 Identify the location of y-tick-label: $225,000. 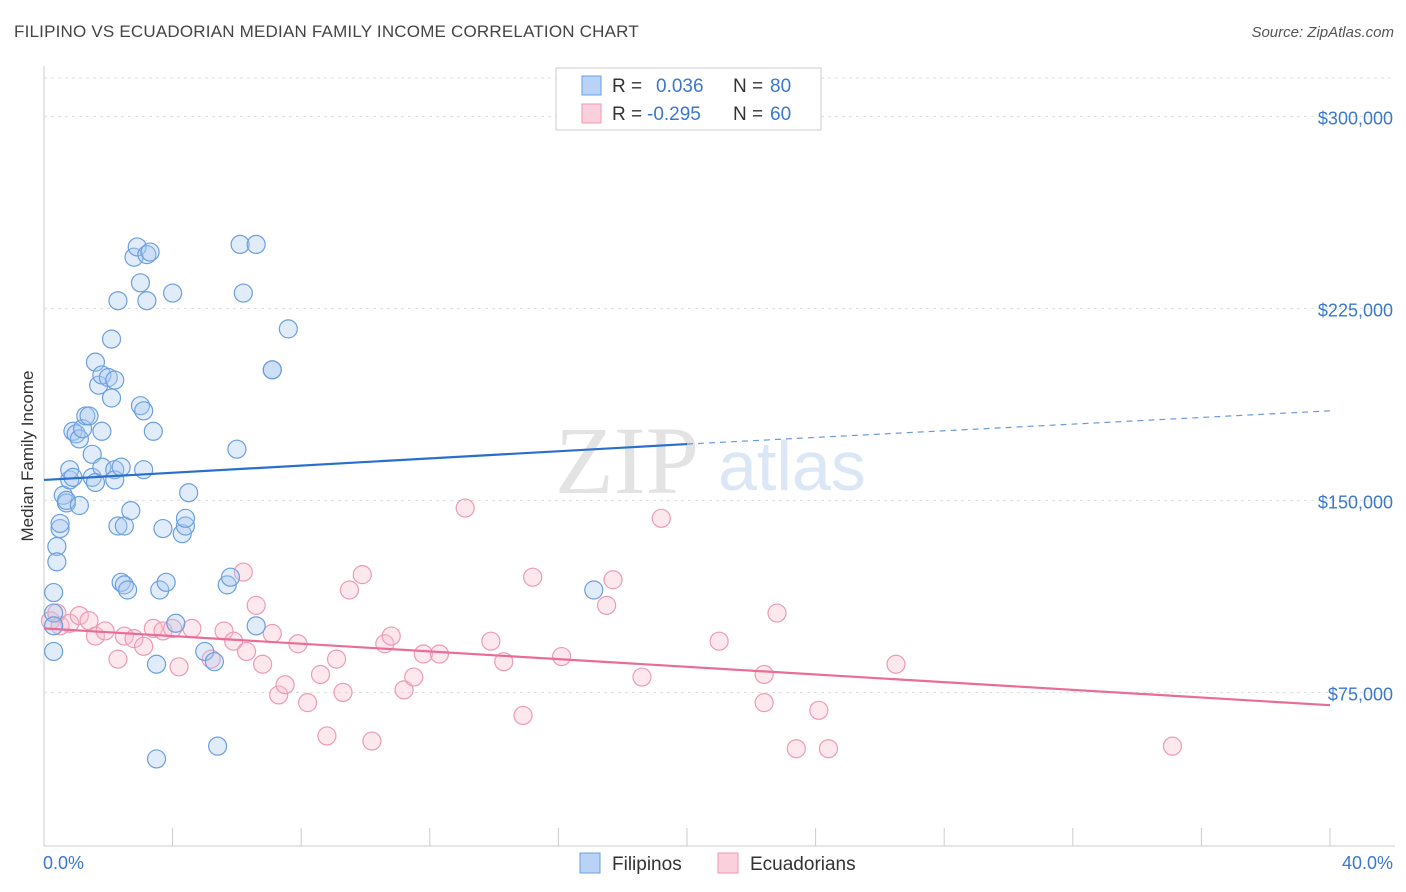
(1355, 310).